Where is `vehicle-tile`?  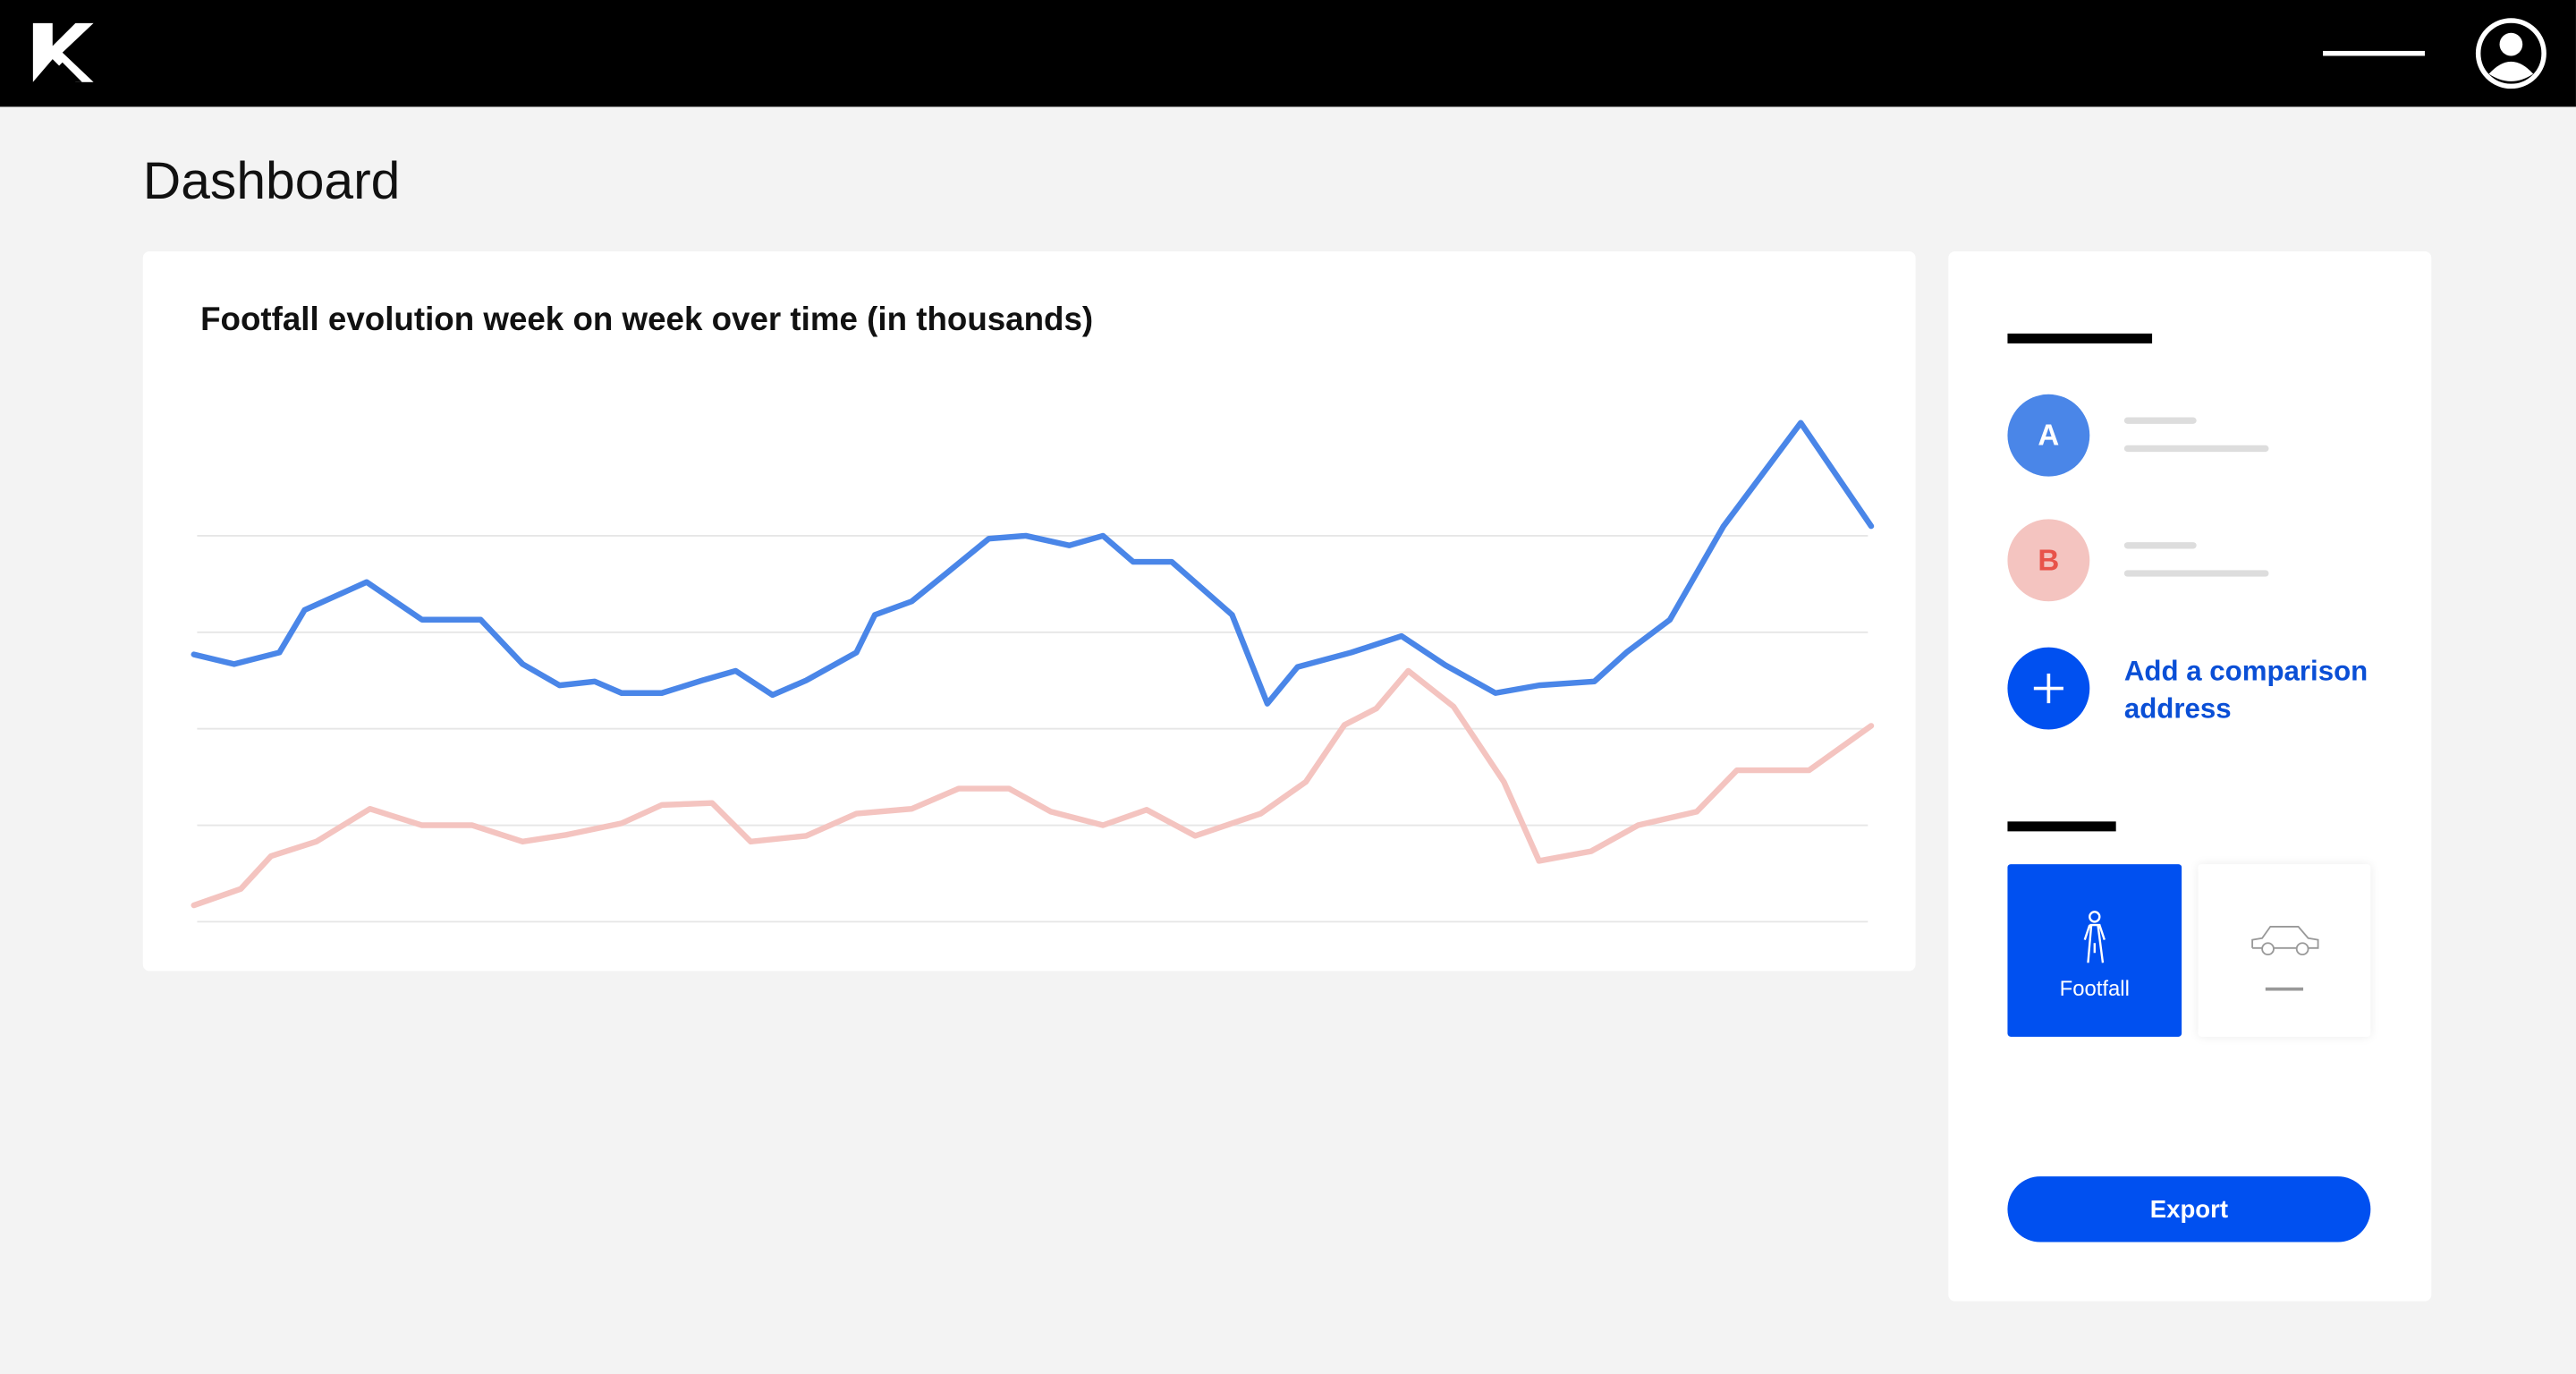
vehicle-tile is located at coordinates (2284, 950).